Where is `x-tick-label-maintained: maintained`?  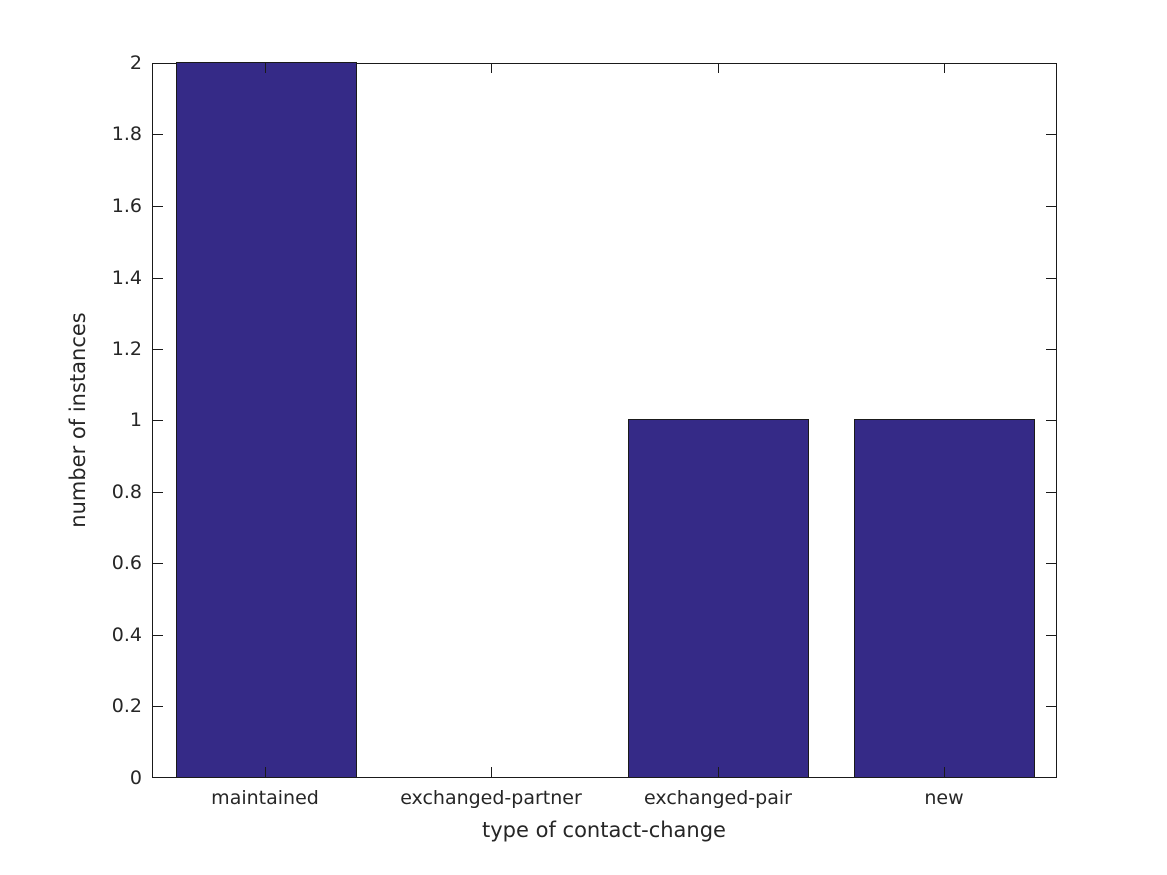 x-tick-label-maintained: maintained is located at coordinates (265, 798).